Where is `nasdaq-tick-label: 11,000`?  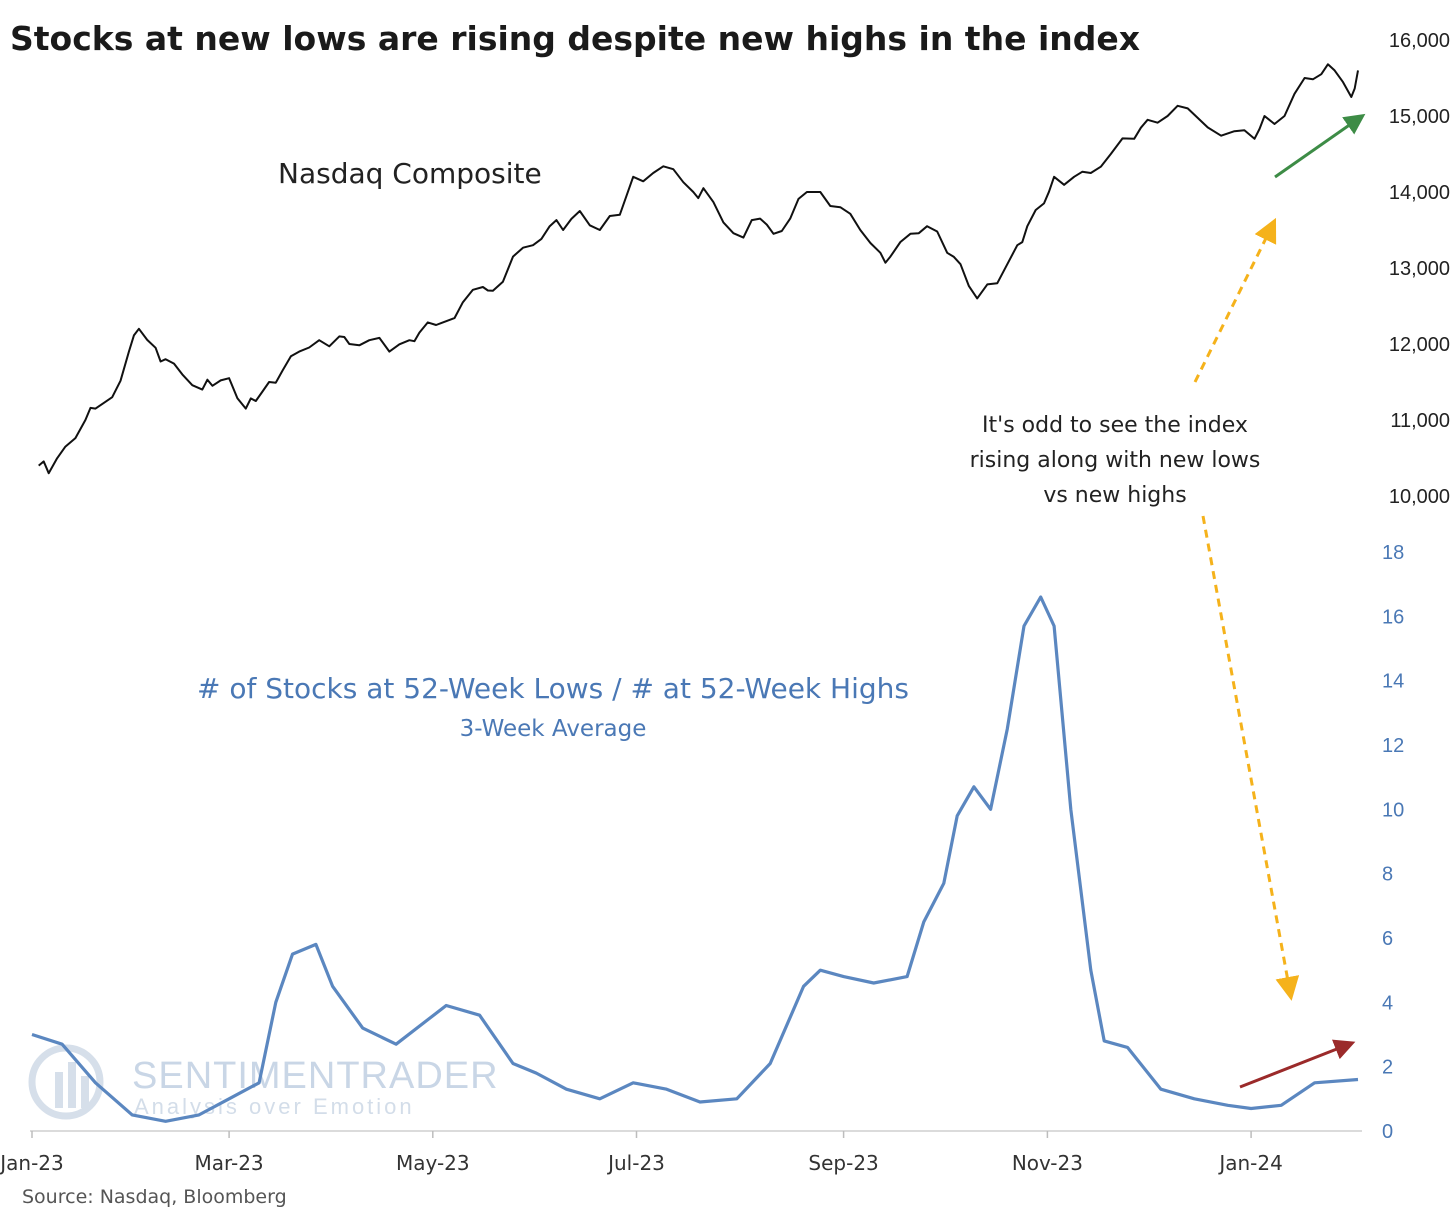 nasdaq-tick-label: 11,000 is located at coordinates (1420, 421).